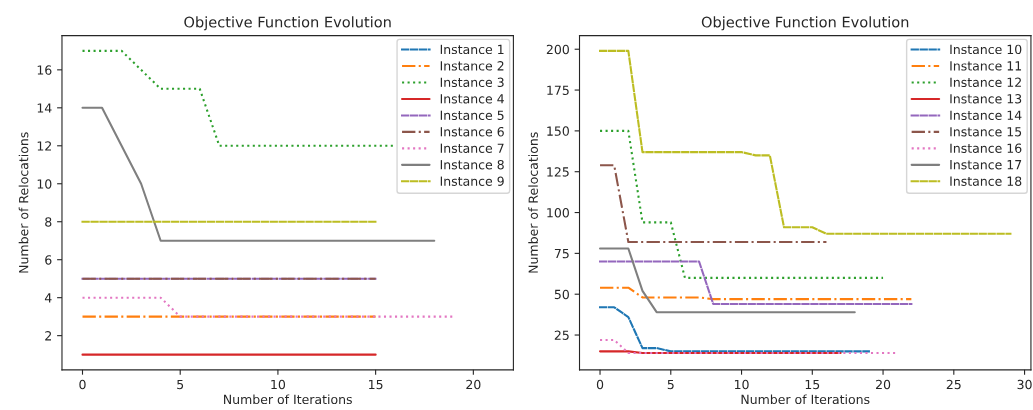 The height and width of the screenshot is (410, 1033). What do you see at coordinates (472, 181) in the screenshot?
I see `legend-label: Instance 9` at bounding box center [472, 181].